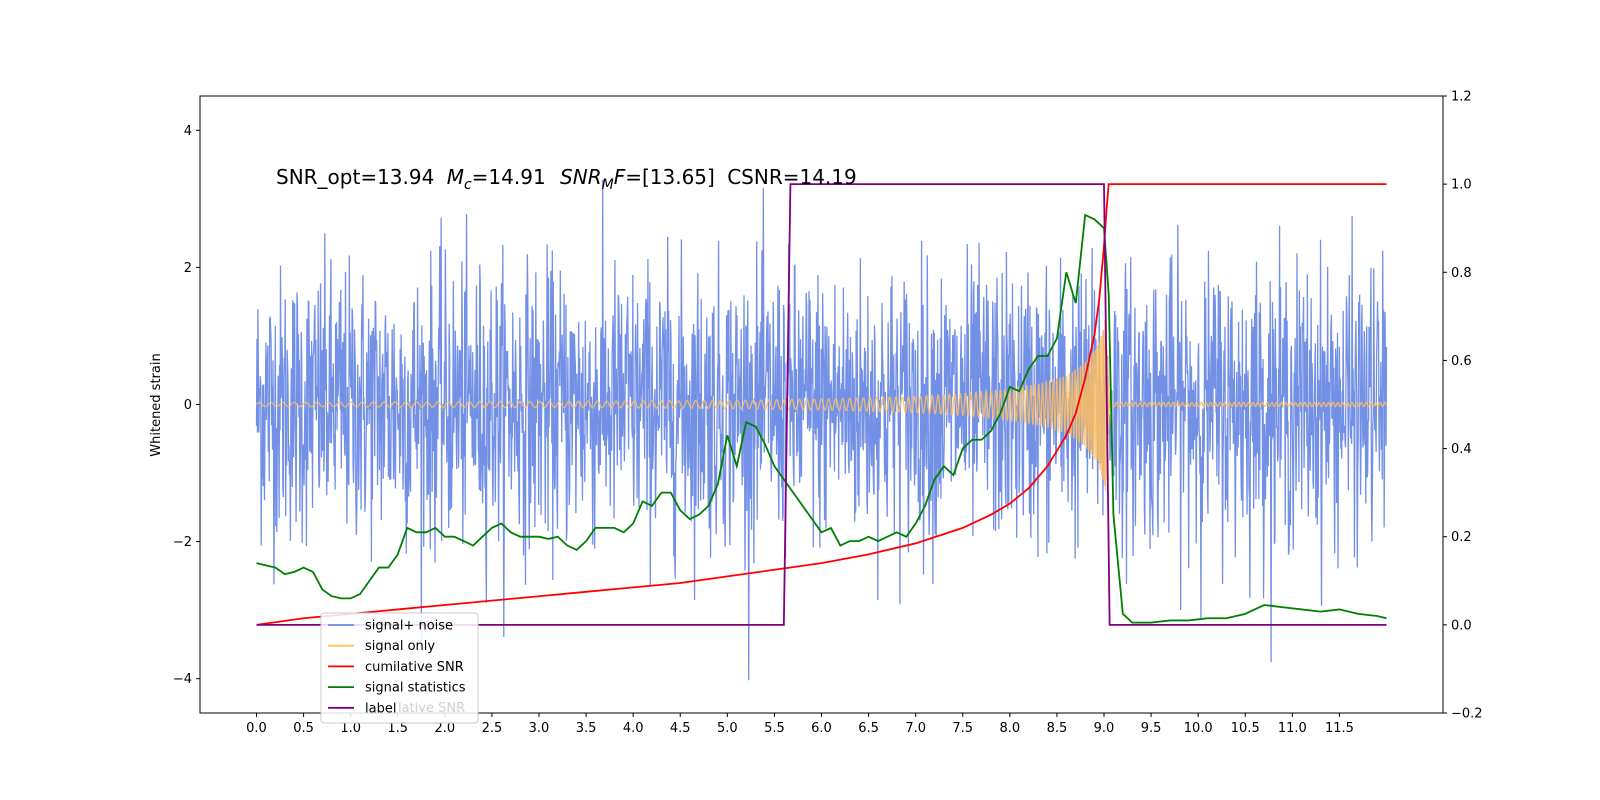 The width and height of the screenshot is (1600, 800). Describe the element at coordinates (414, 667) in the screenshot. I see `legend-entry-label: cumilative SNR` at that location.